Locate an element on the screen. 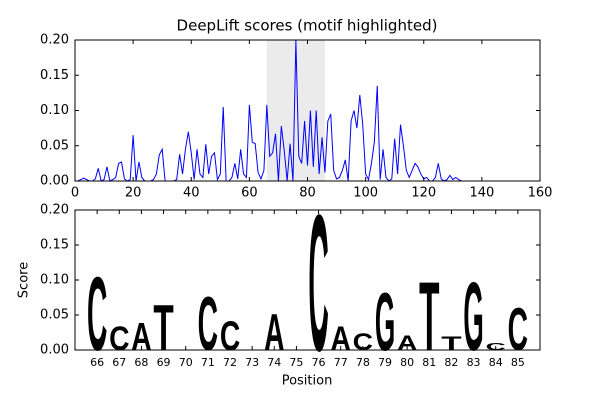  x-tick-label: 71 is located at coordinates (208, 362).